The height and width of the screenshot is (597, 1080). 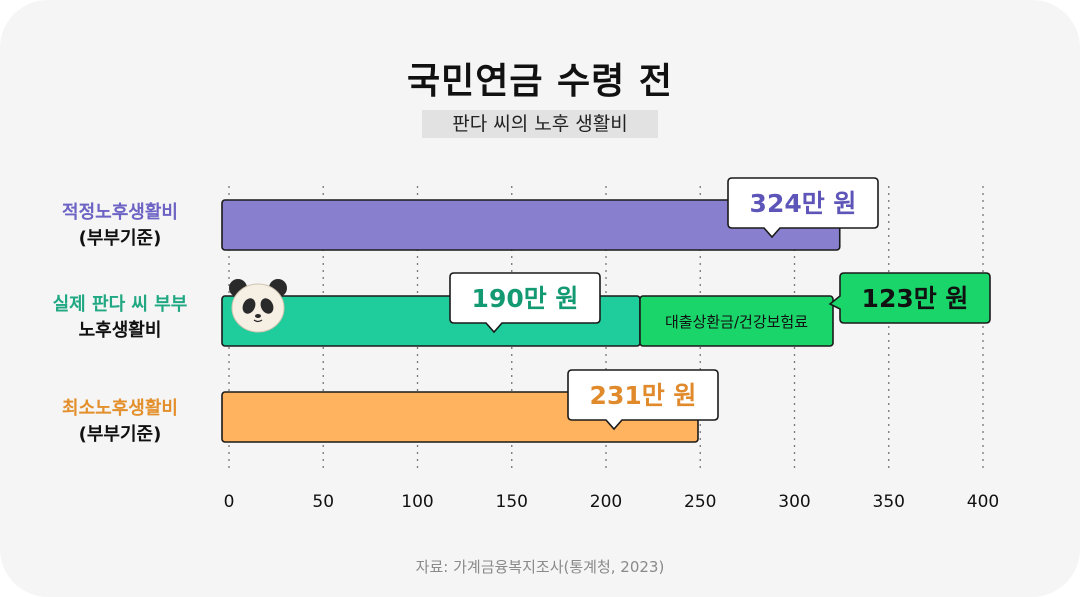 I want to click on x-tick-label: 50, so click(x=323, y=502).